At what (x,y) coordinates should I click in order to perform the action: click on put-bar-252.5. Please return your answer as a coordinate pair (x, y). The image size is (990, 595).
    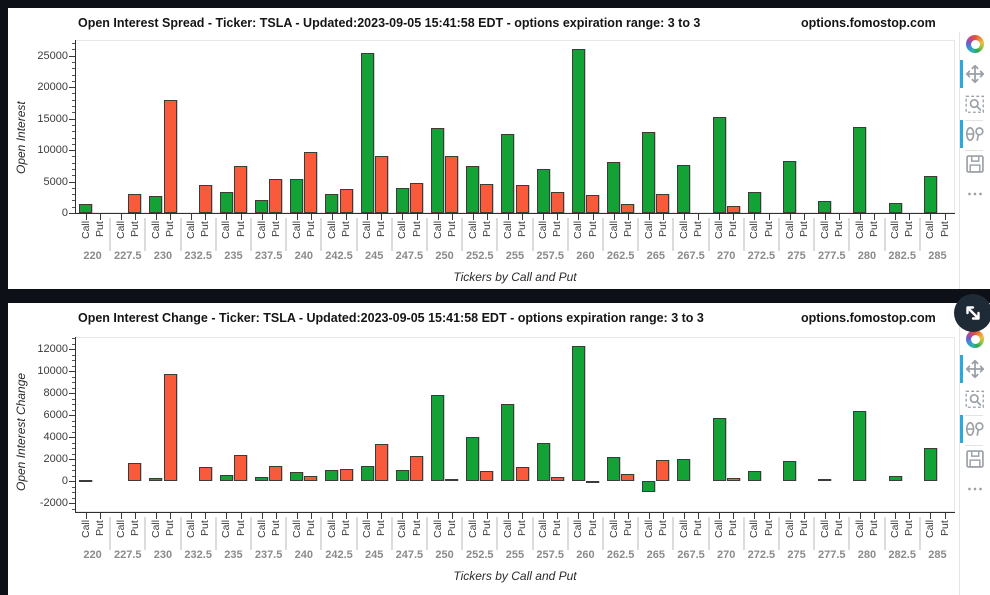
    Looking at the image, I should click on (487, 198).